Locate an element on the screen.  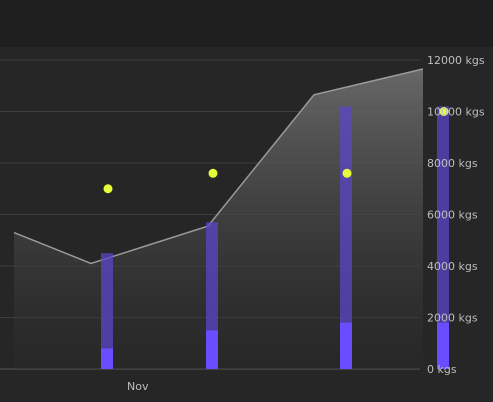
y-tick-label: 6000 kgs is located at coordinates (452, 215).